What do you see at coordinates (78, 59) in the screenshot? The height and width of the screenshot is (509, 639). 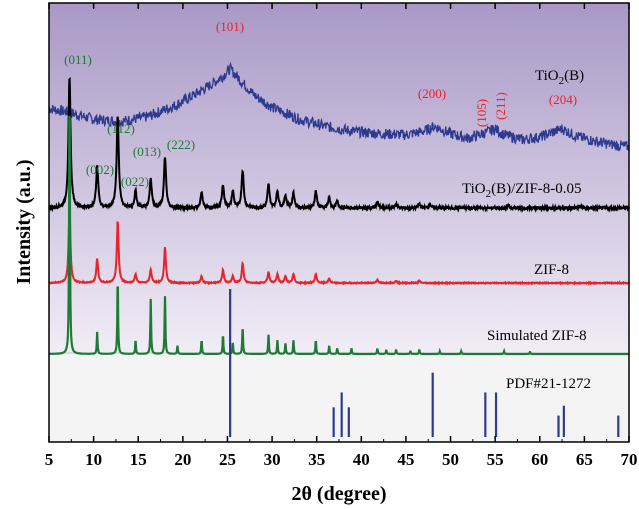 I see `annotation-zif8-0: (011)` at bounding box center [78, 59].